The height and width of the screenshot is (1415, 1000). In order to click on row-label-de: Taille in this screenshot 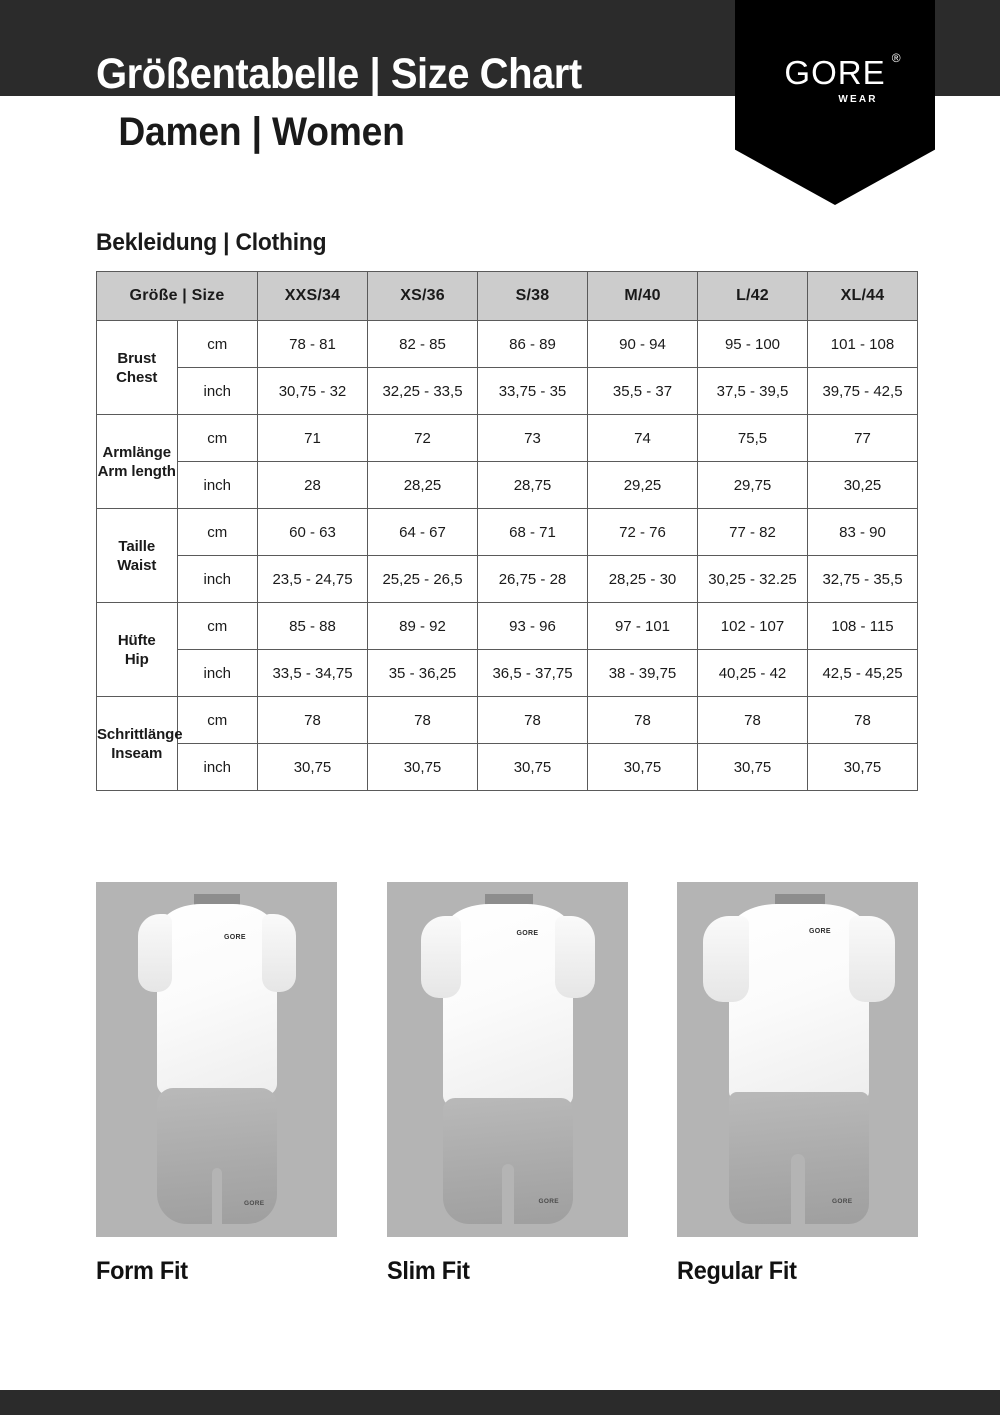, I will do `click(137, 546)`.